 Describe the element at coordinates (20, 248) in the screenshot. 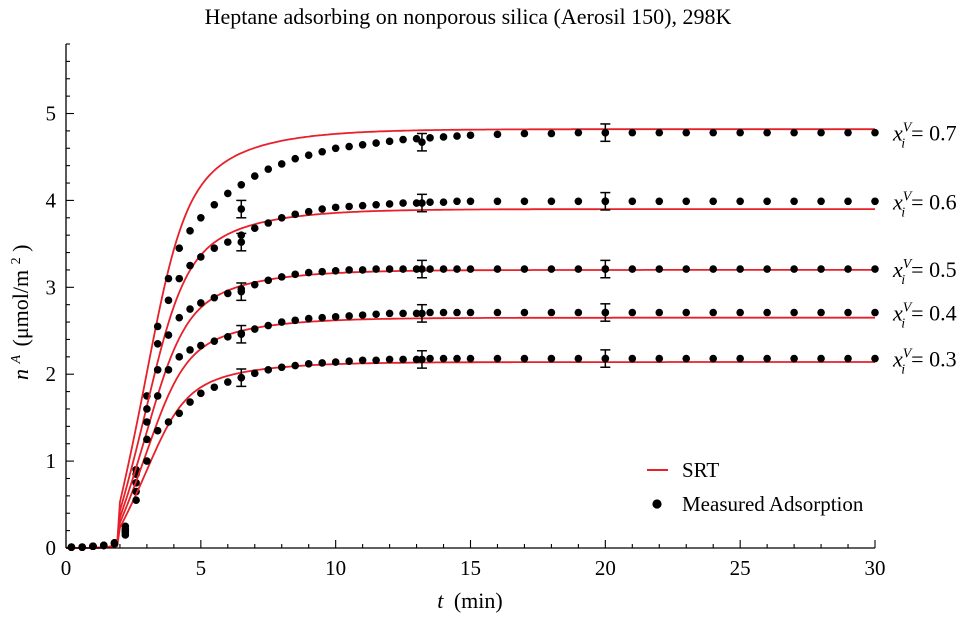

I see `y-axis-unit-post: )` at that location.